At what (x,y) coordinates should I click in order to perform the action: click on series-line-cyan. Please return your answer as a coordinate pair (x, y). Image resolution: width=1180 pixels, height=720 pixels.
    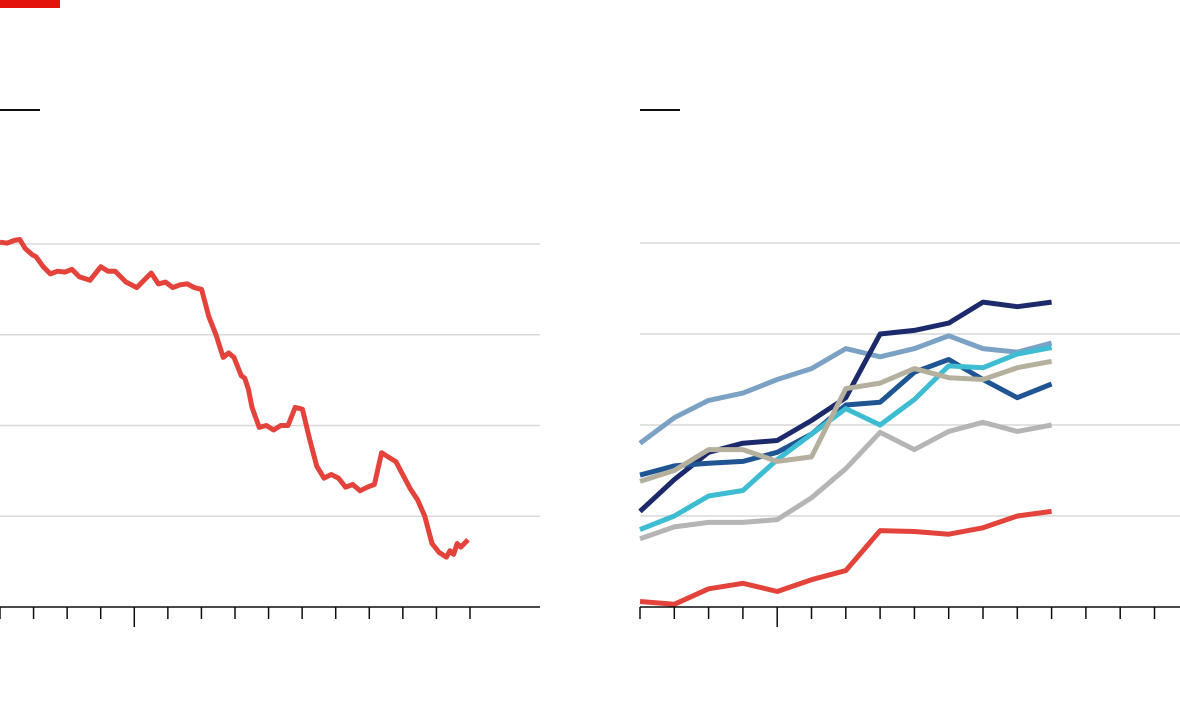
    Looking at the image, I should click on (846, 438).